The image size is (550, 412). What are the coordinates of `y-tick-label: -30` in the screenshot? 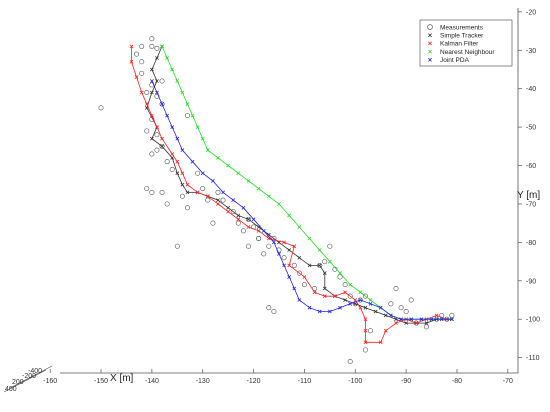 It's located at (531, 51).